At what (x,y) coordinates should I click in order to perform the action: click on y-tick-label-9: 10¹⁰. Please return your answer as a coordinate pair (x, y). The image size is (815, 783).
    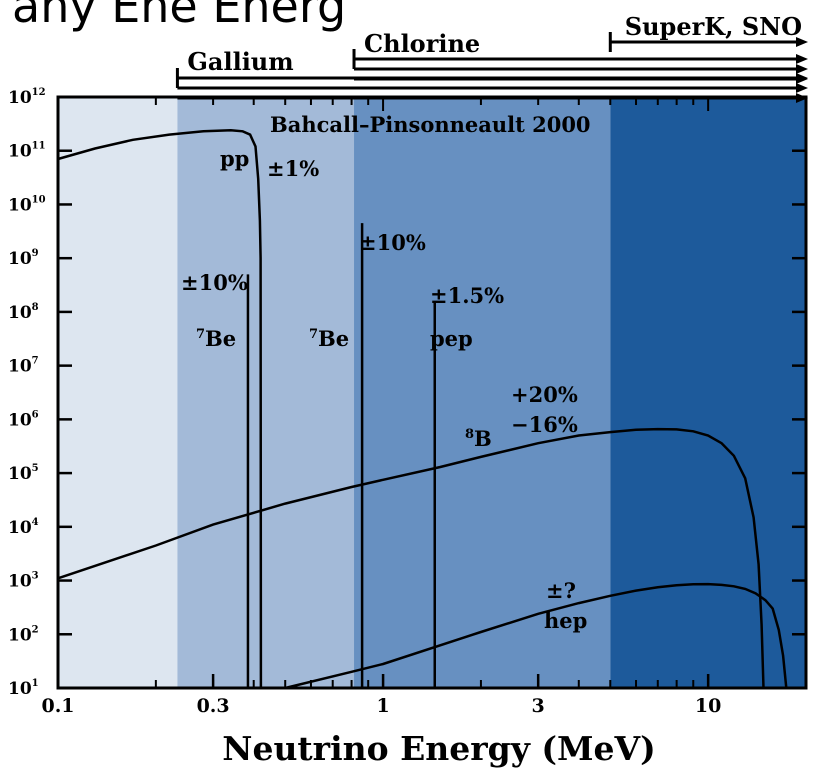
    Looking at the image, I should click on (27, 204).